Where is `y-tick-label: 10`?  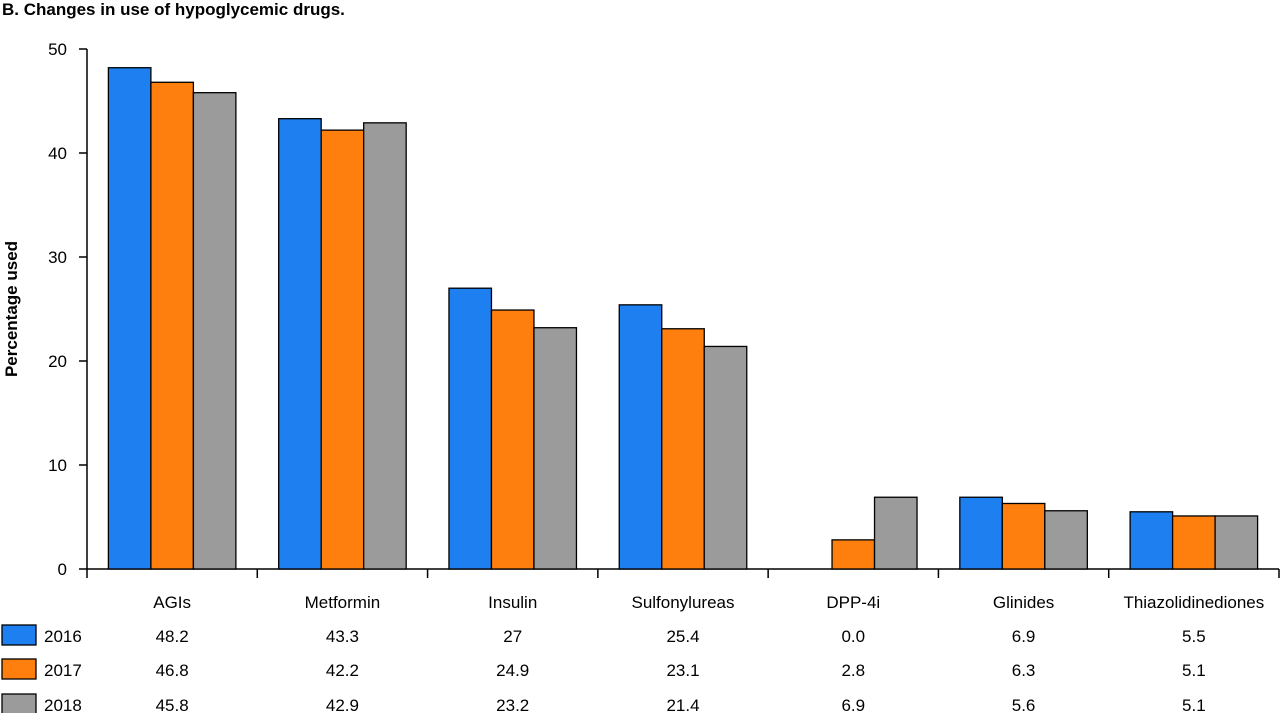
y-tick-label: 10 is located at coordinates (57, 465).